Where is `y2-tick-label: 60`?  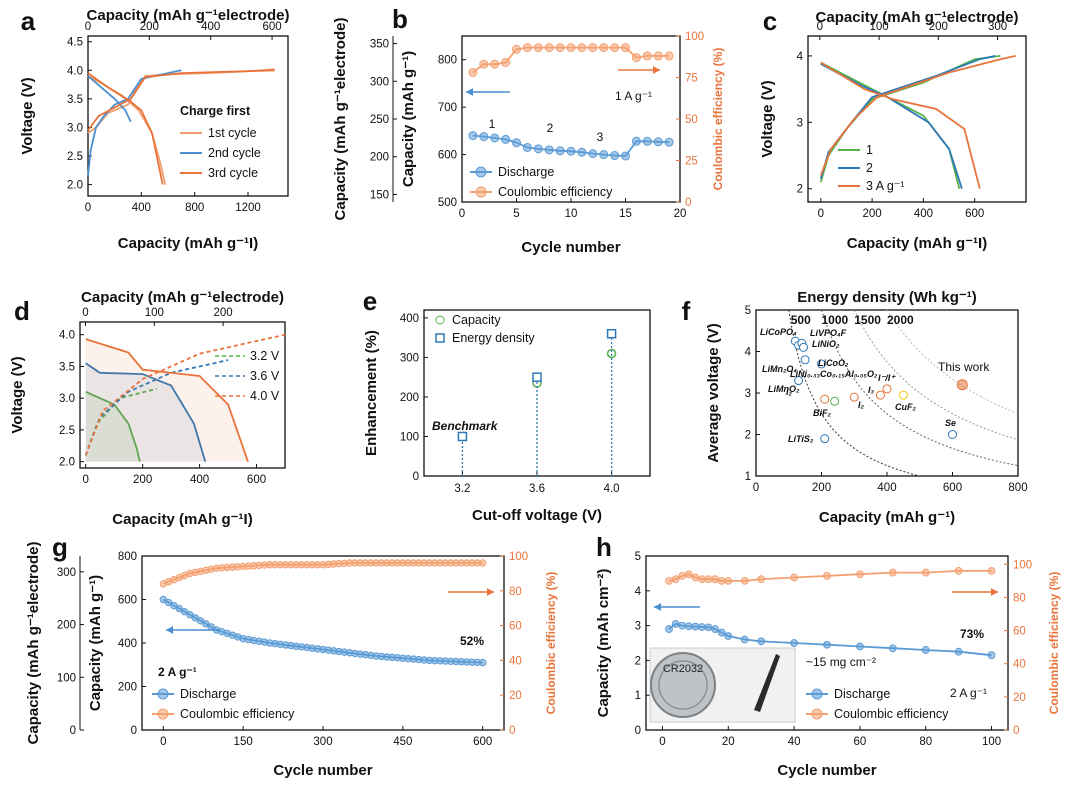 y2-tick-label: 60 is located at coordinates (1019, 632).